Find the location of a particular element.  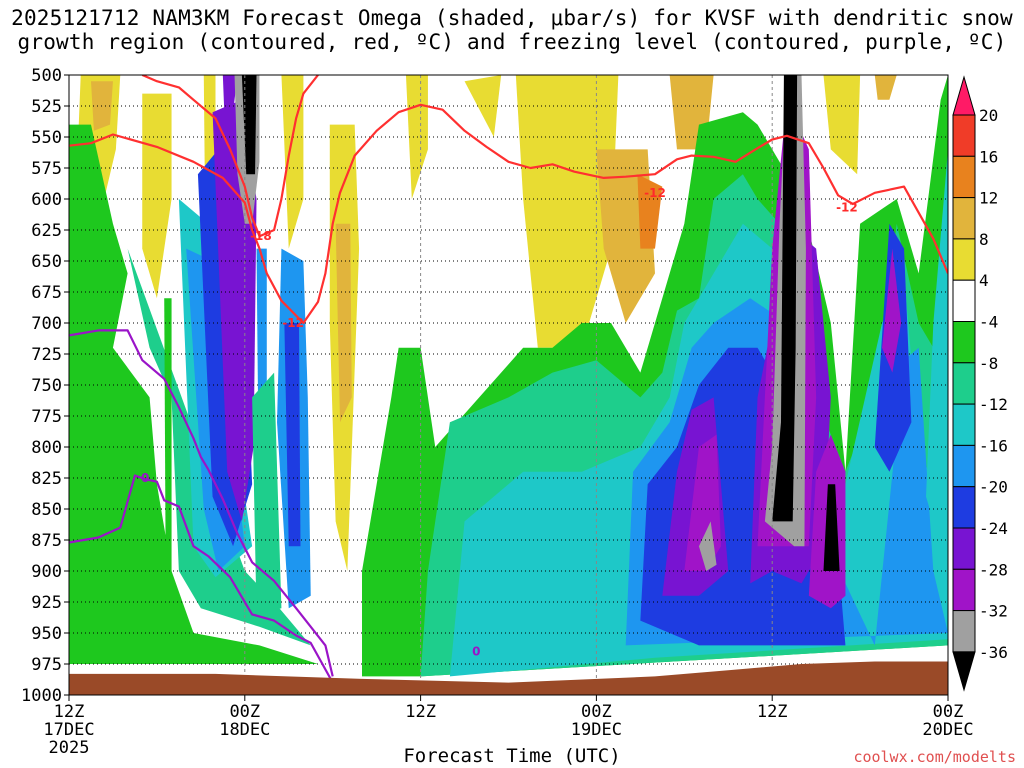

terrain-ground is located at coordinates (508, 678).